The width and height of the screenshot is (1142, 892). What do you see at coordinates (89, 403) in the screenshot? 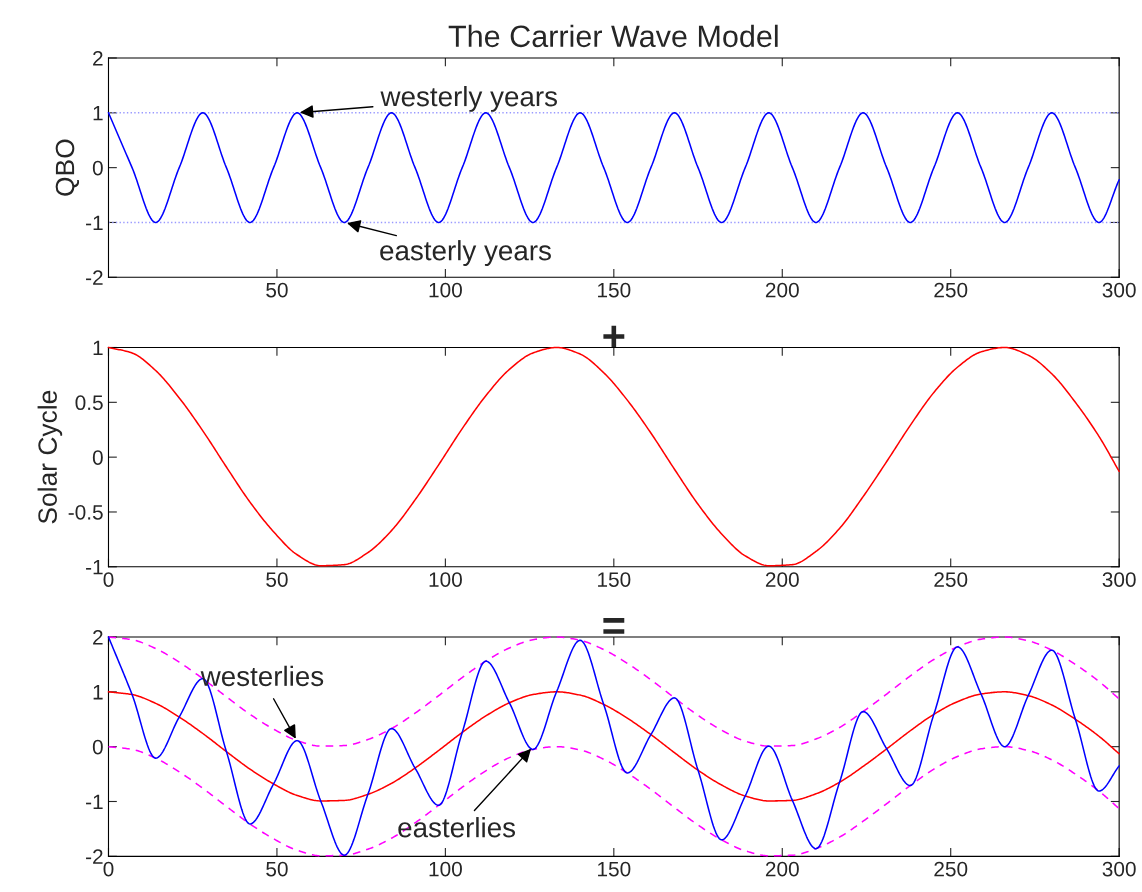
I see `y-tick-label: 0.5` at bounding box center [89, 403].